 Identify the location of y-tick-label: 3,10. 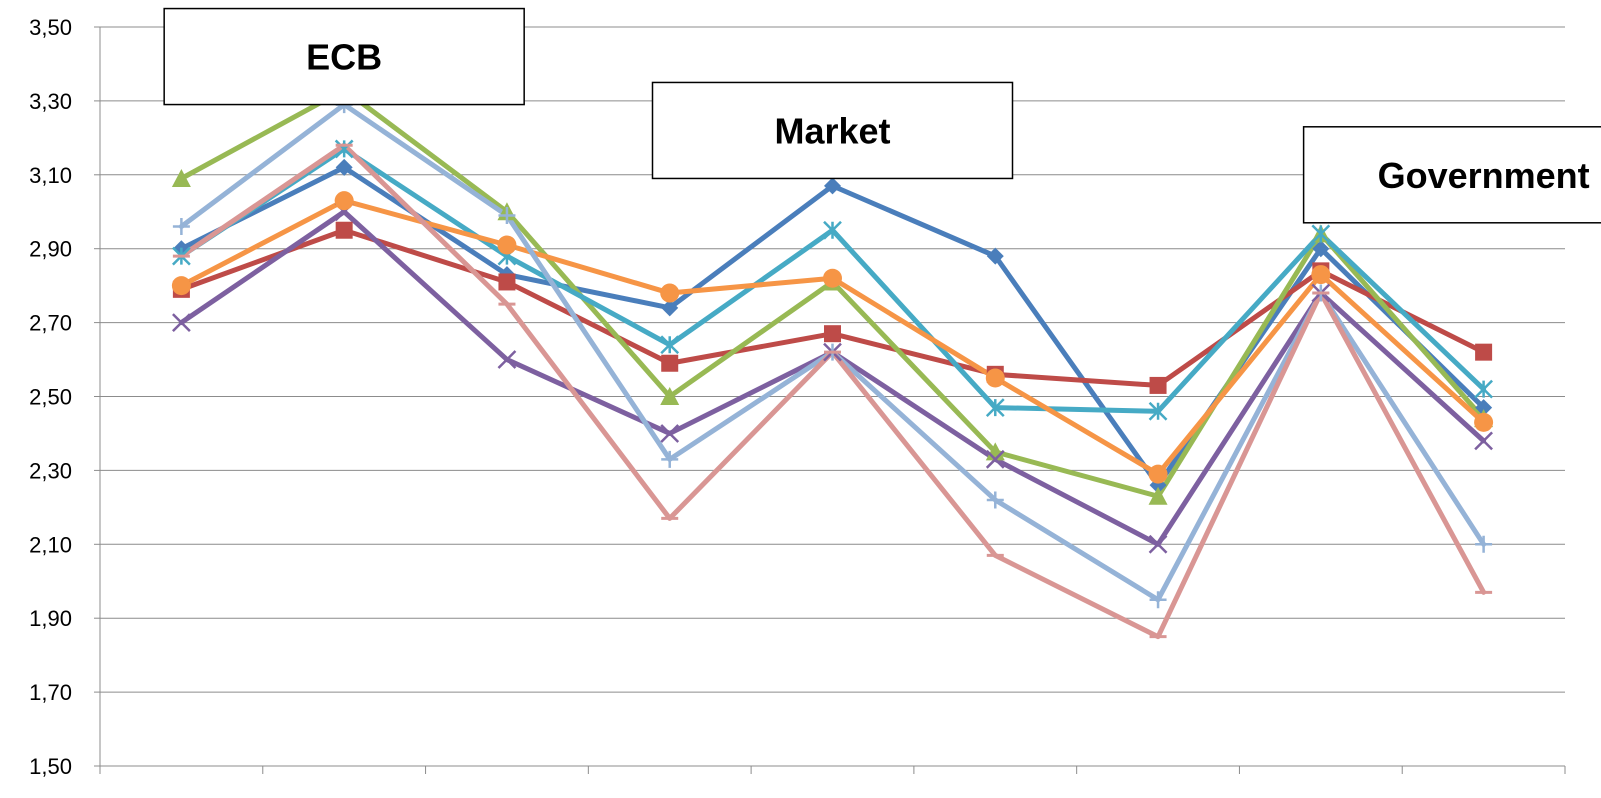
(50, 175).